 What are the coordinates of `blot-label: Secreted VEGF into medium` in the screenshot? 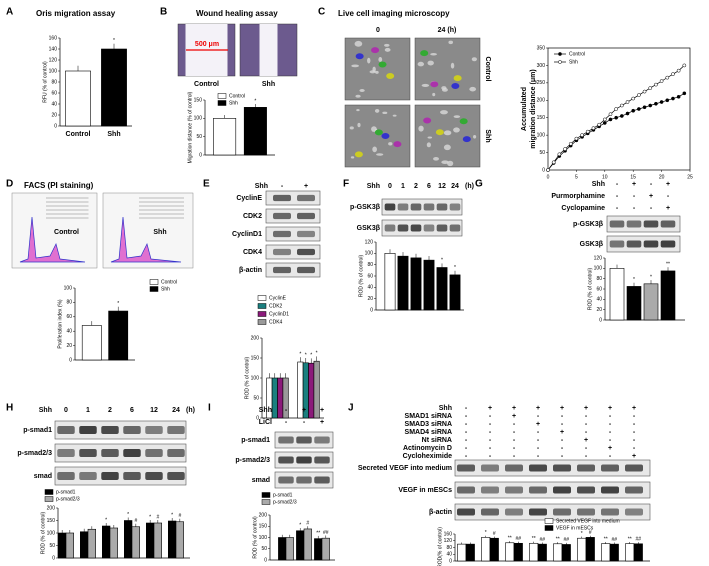 It's located at (405, 468).